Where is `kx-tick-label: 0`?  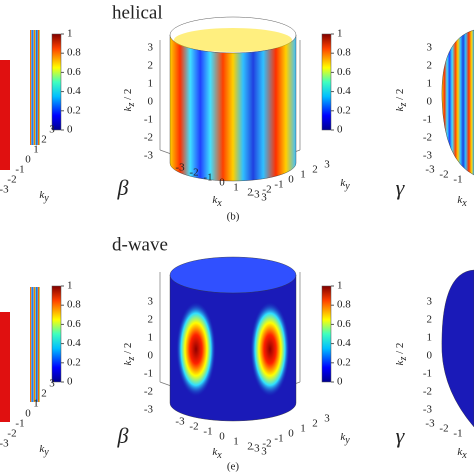
kx-tick-label: 0 is located at coordinates (222, 183).